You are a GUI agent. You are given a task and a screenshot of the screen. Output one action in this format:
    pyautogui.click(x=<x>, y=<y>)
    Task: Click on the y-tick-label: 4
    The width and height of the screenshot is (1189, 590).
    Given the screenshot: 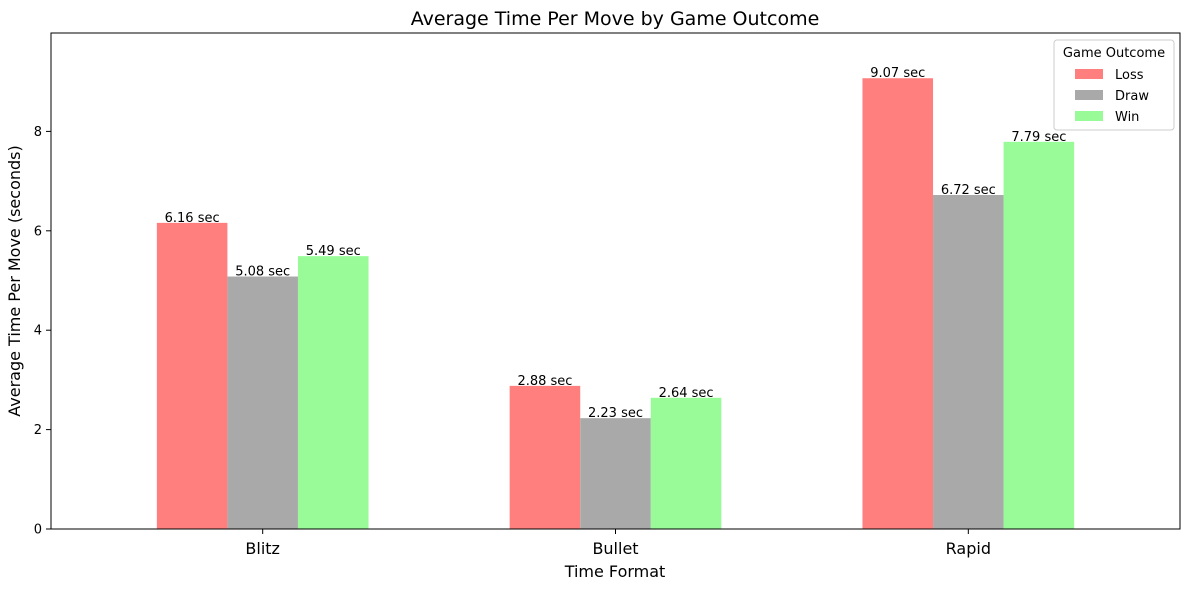 What is the action you would take?
    pyautogui.click(x=38, y=331)
    